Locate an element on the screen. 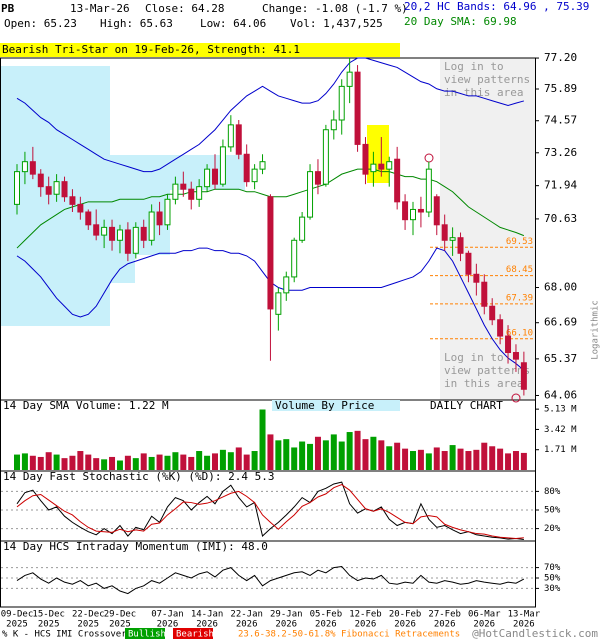 This screenshot has width=600, height=640. fib-label: 66.10 is located at coordinates (519, 333).